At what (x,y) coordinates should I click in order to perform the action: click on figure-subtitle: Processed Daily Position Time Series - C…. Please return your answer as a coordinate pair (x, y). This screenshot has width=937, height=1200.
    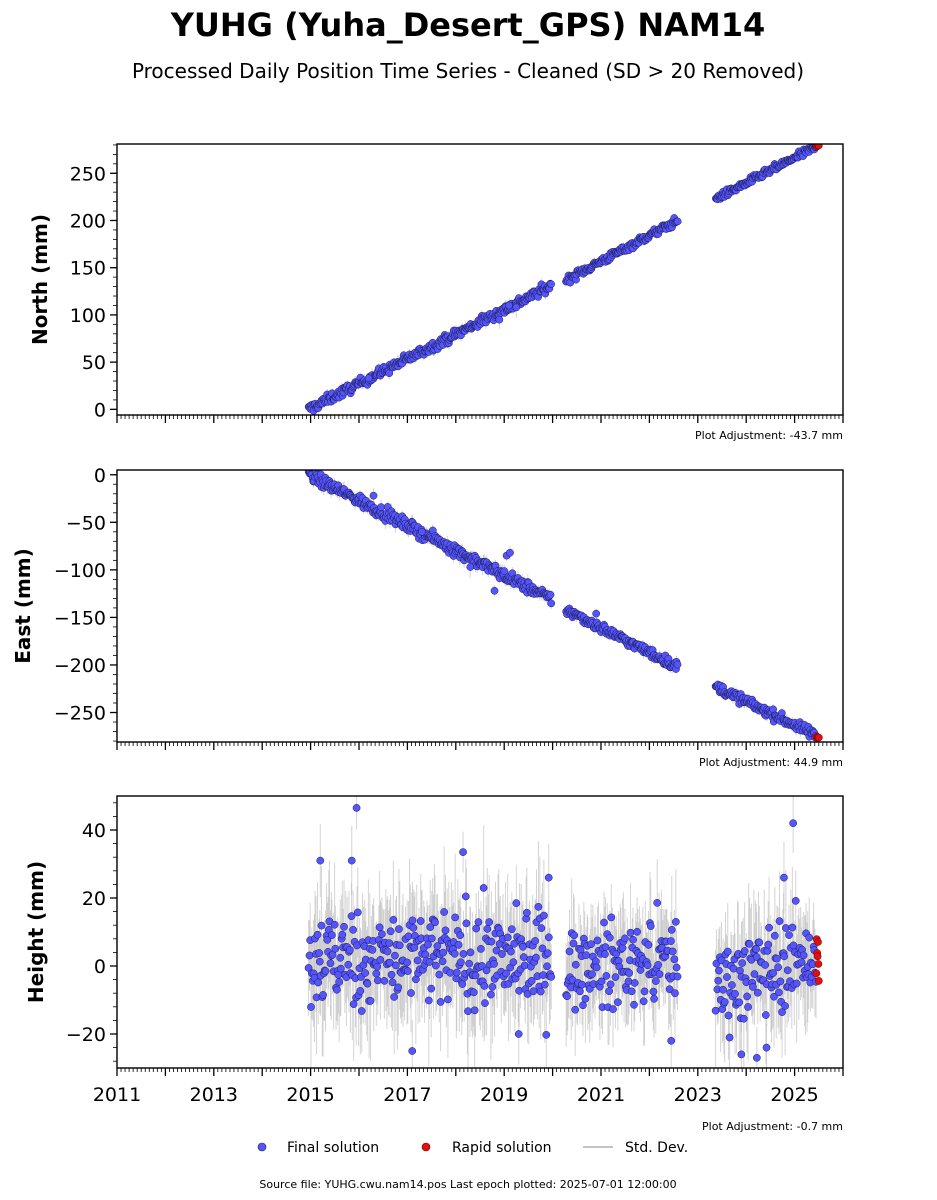
    Looking at the image, I should click on (468, 71).